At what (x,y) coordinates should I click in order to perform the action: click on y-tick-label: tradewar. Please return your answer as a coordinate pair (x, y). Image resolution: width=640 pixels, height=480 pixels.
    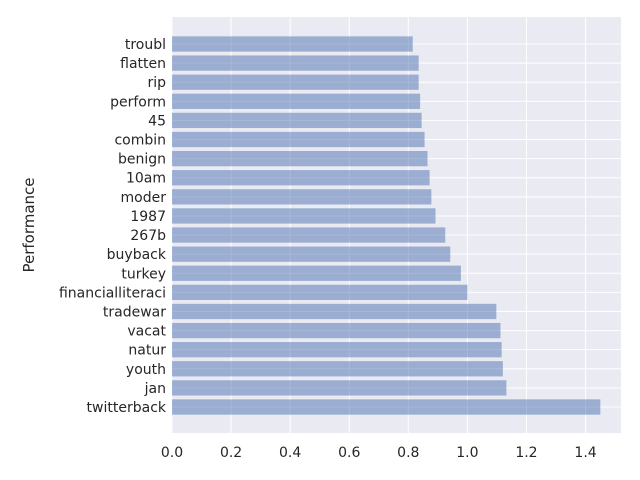
    Looking at the image, I should click on (134, 312).